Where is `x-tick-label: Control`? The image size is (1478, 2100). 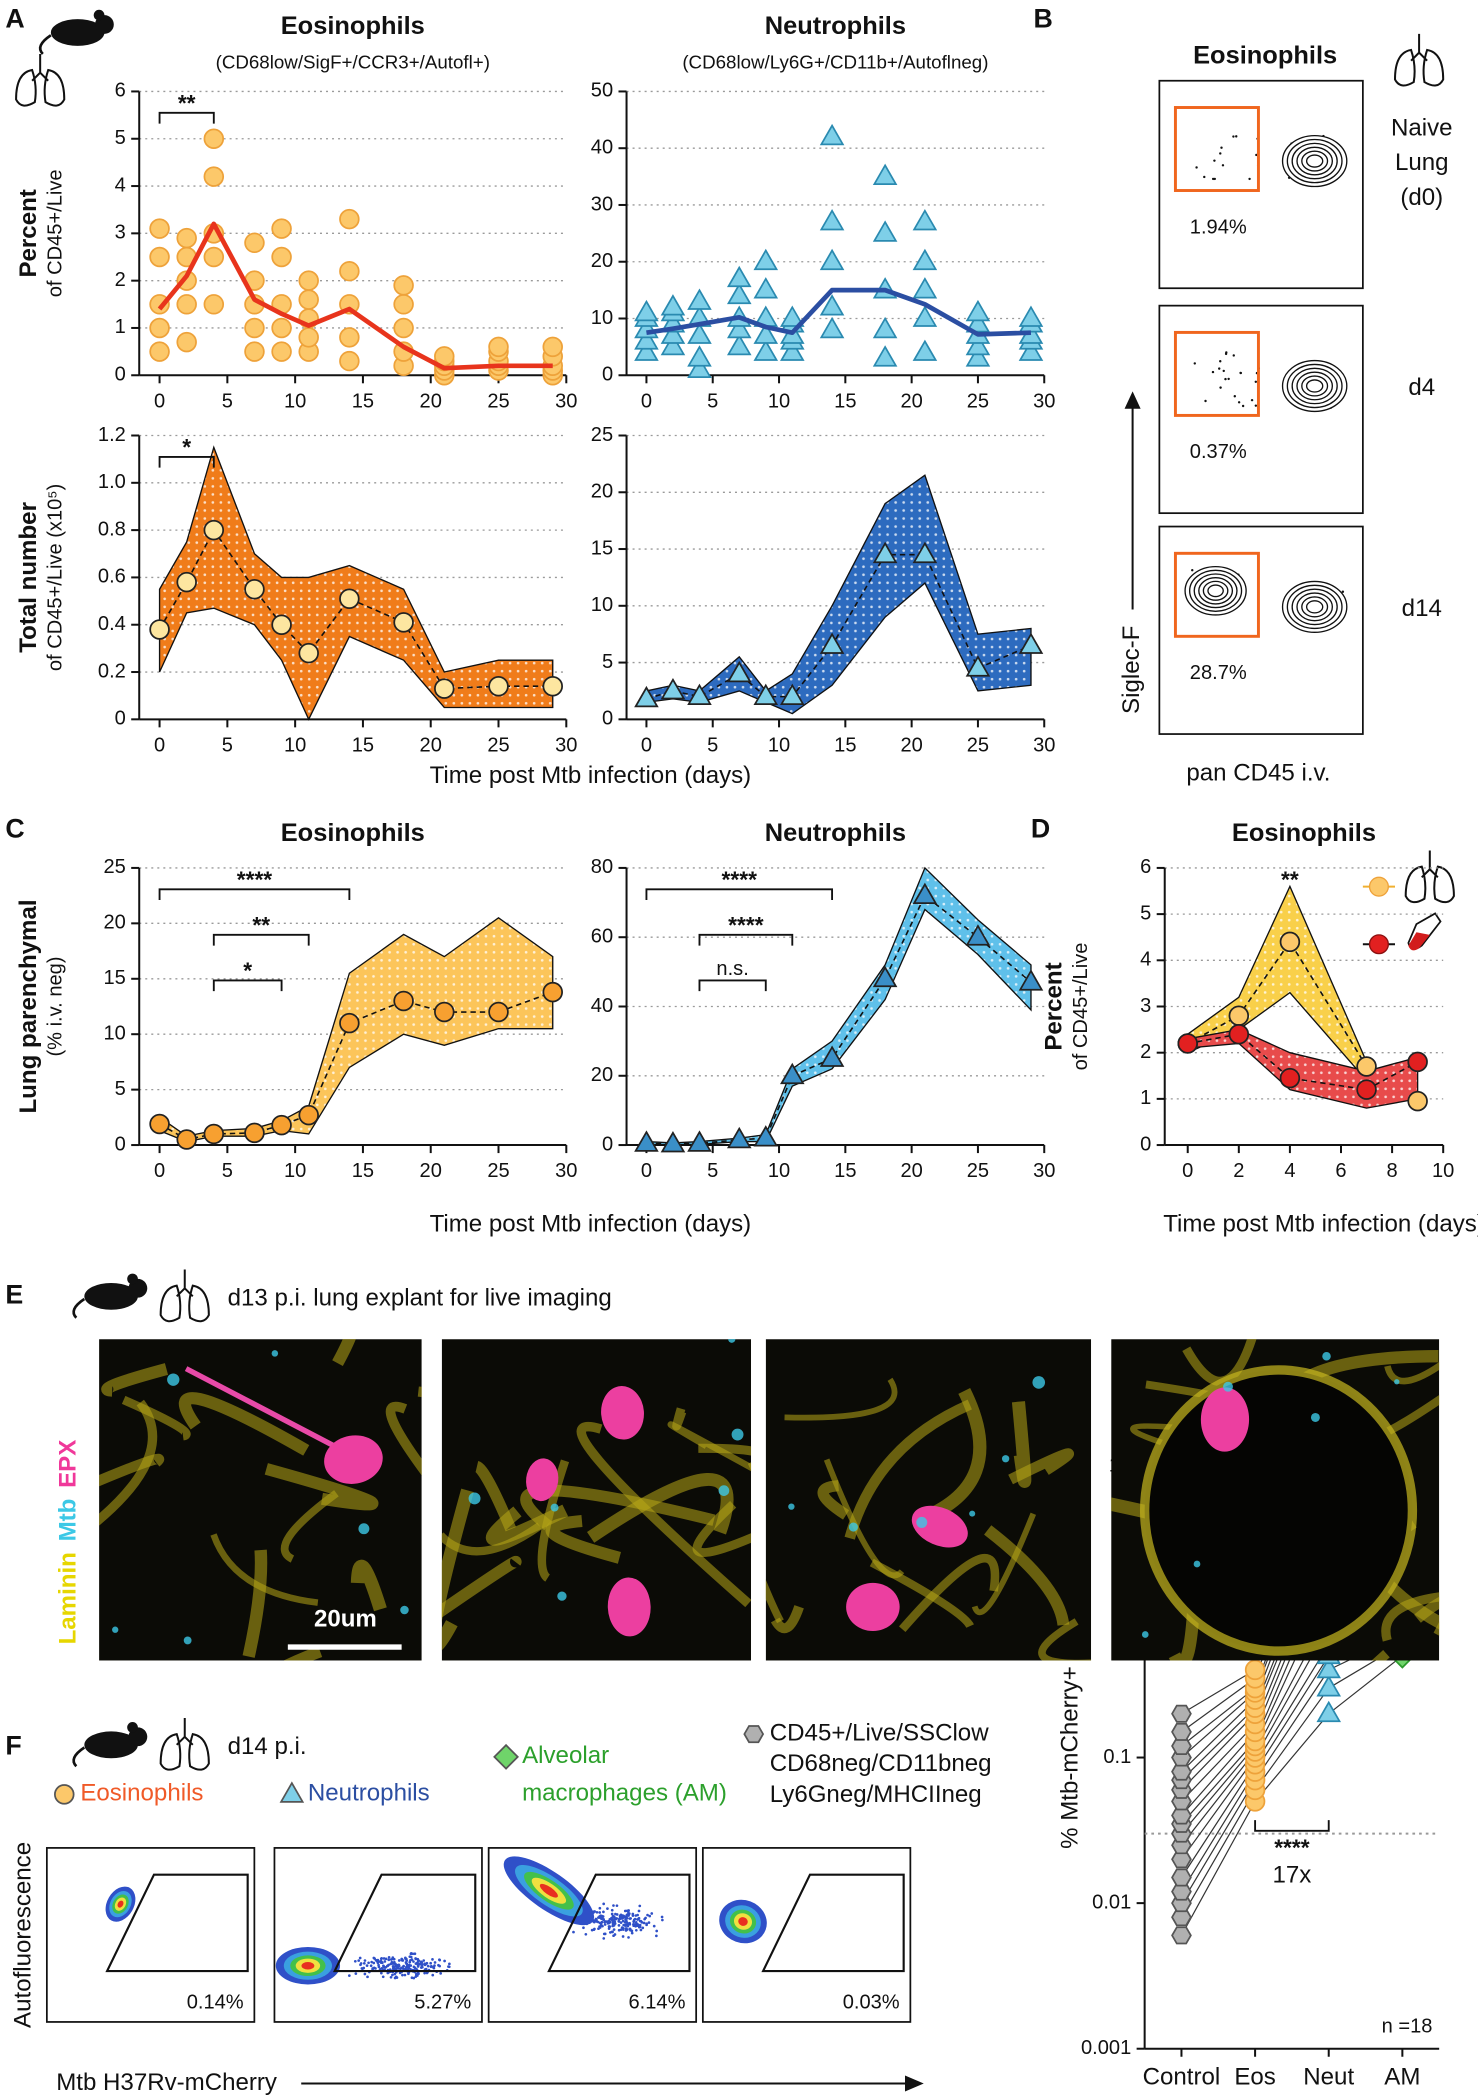 x-tick-label: Control is located at coordinates (1182, 2077).